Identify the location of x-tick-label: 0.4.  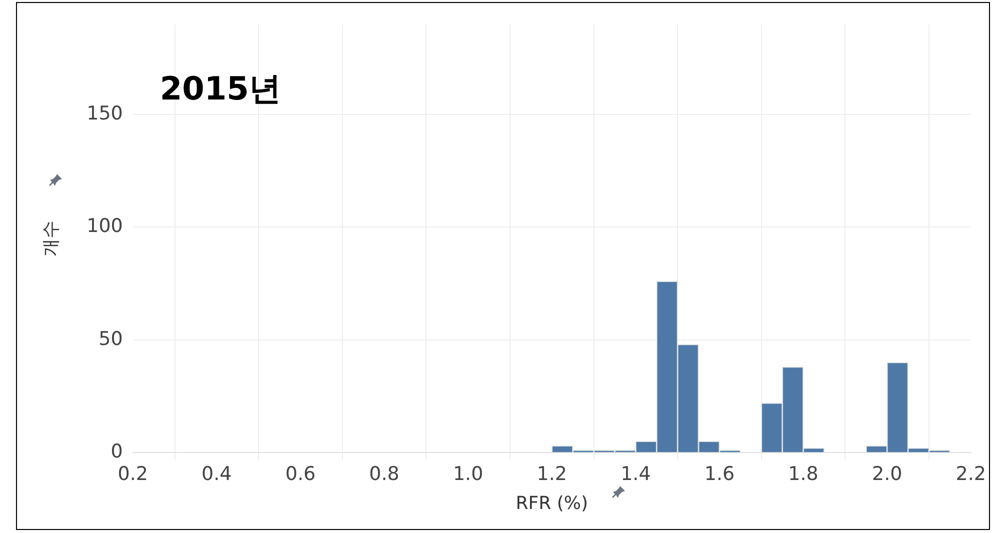
(217, 473).